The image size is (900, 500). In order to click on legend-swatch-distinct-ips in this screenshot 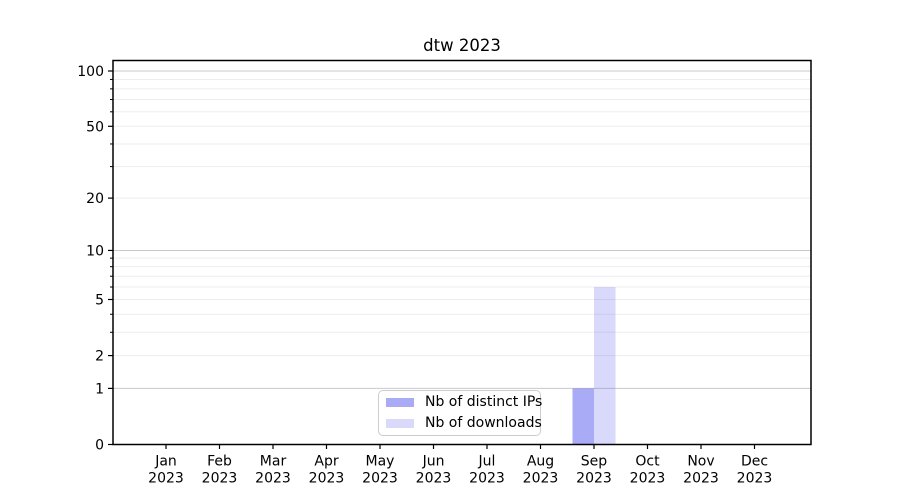, I will do `click(400, 402)`.